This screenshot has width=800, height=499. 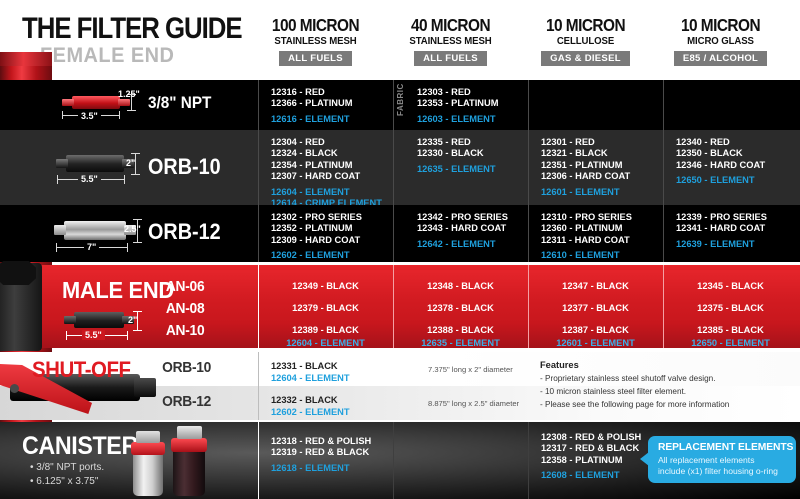 What do you see at coordinates (460, 343) in the screenshot?
I see `male-element-40: 12635 - ELEMENT` at bounding box center [460, 343].